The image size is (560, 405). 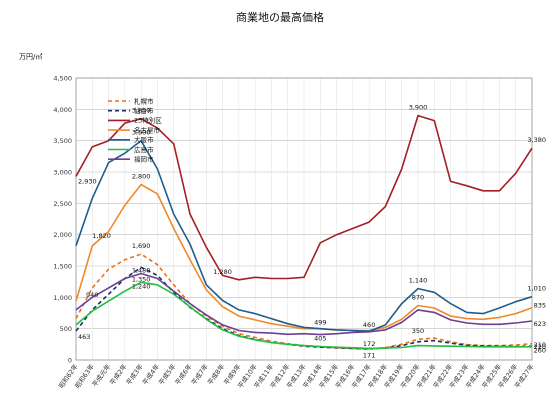 I want to click on data-label: 350, so click(x=418, y=331).